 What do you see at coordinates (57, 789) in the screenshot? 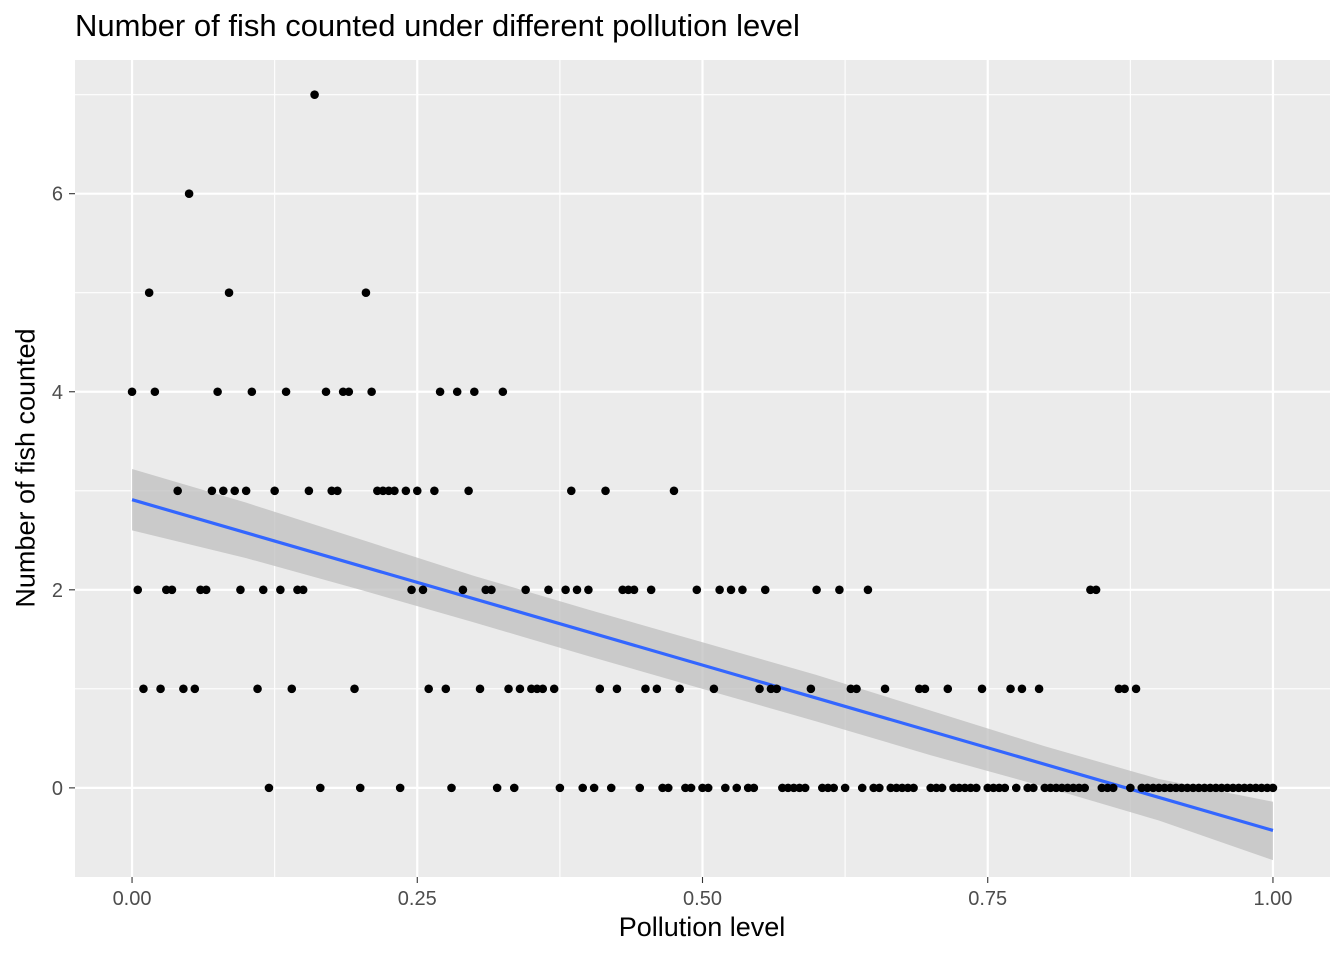
I see `y-tick-label: 0` at bounding box center [57, 789].